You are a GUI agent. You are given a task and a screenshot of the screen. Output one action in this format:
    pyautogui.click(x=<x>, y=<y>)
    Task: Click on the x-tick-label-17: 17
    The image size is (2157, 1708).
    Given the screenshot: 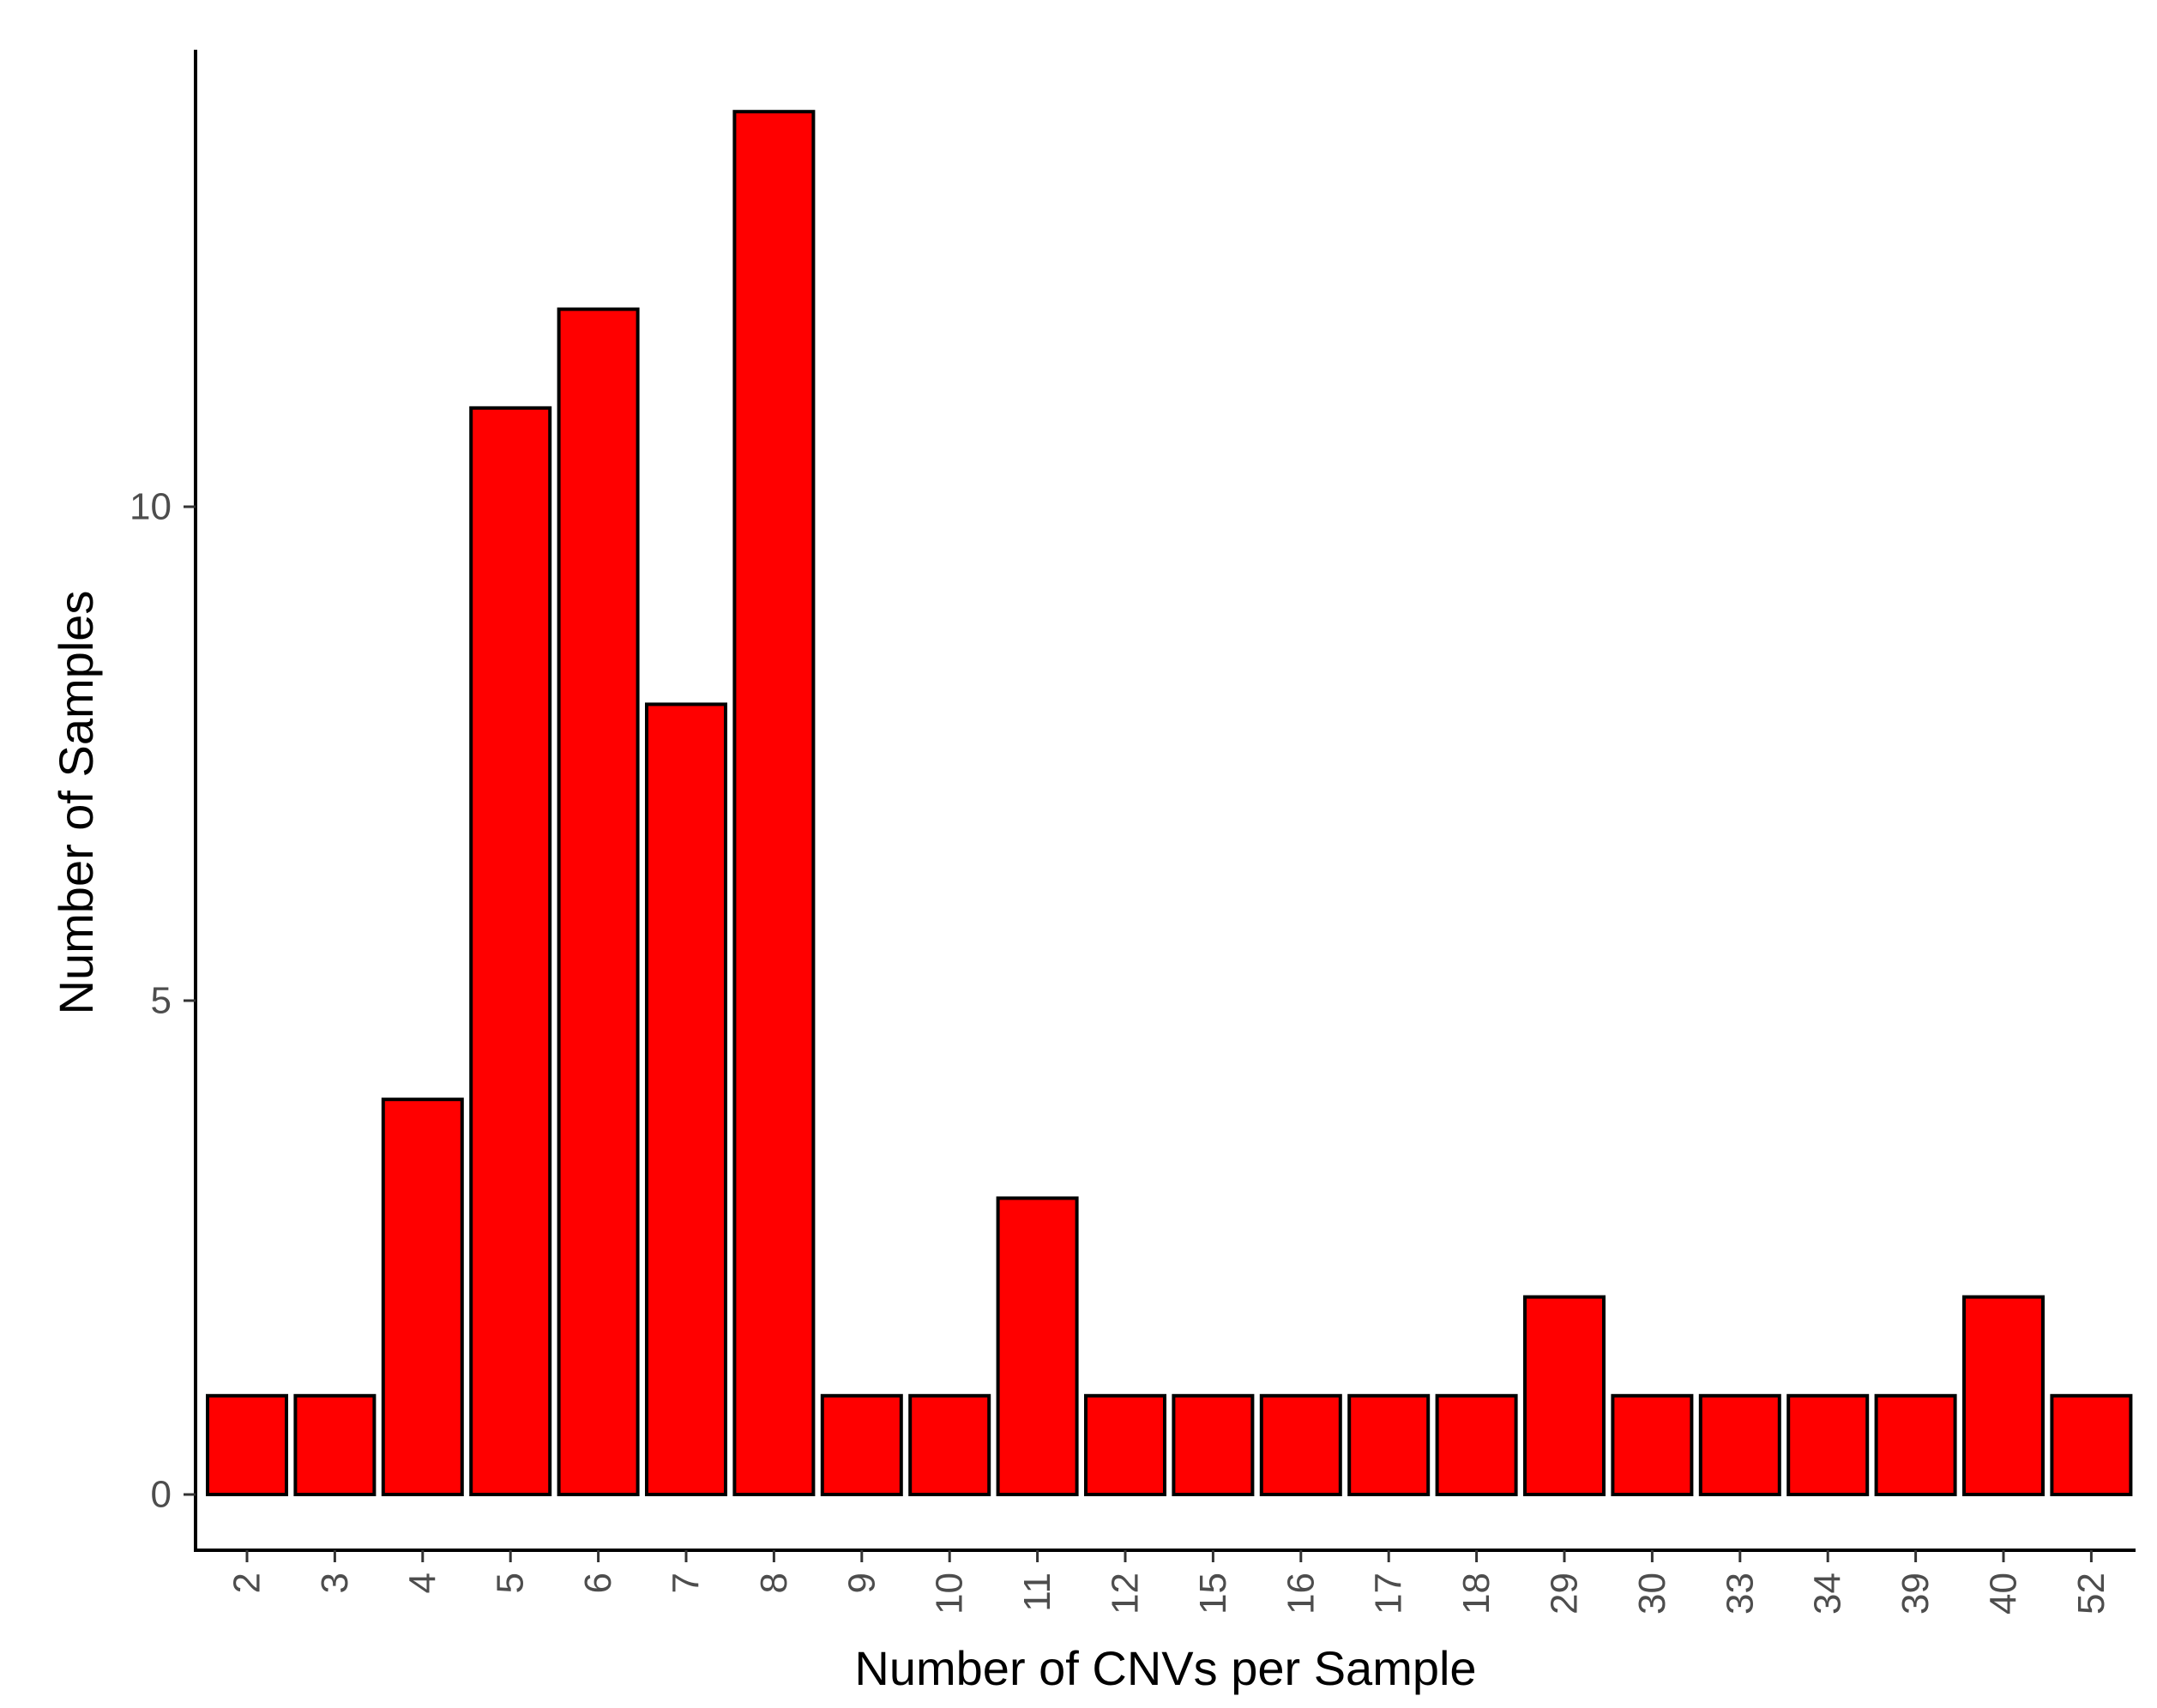 What is the action you would take?
    pyautogui.click(x=1389, y=1594)
    